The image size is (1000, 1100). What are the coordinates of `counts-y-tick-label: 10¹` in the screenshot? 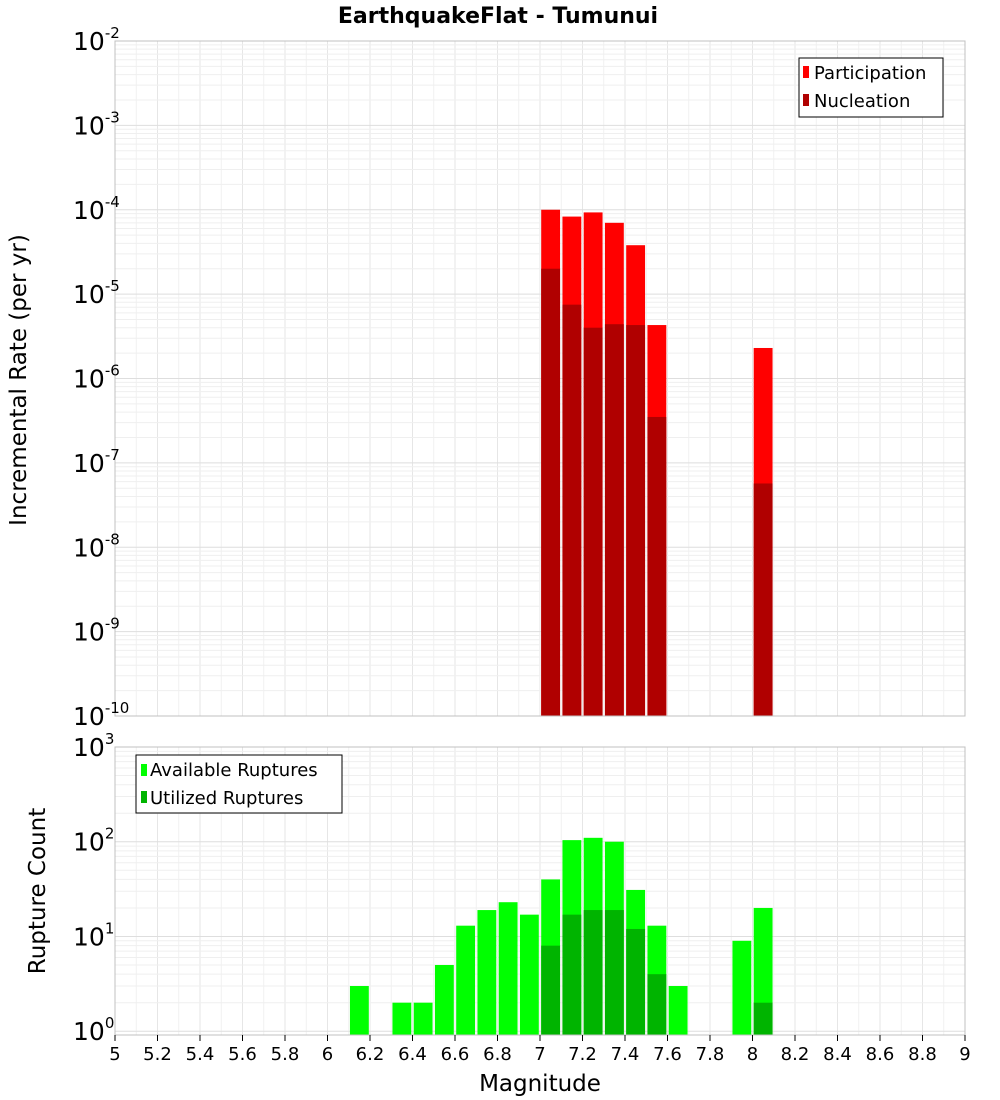 It's located at (93, 935).